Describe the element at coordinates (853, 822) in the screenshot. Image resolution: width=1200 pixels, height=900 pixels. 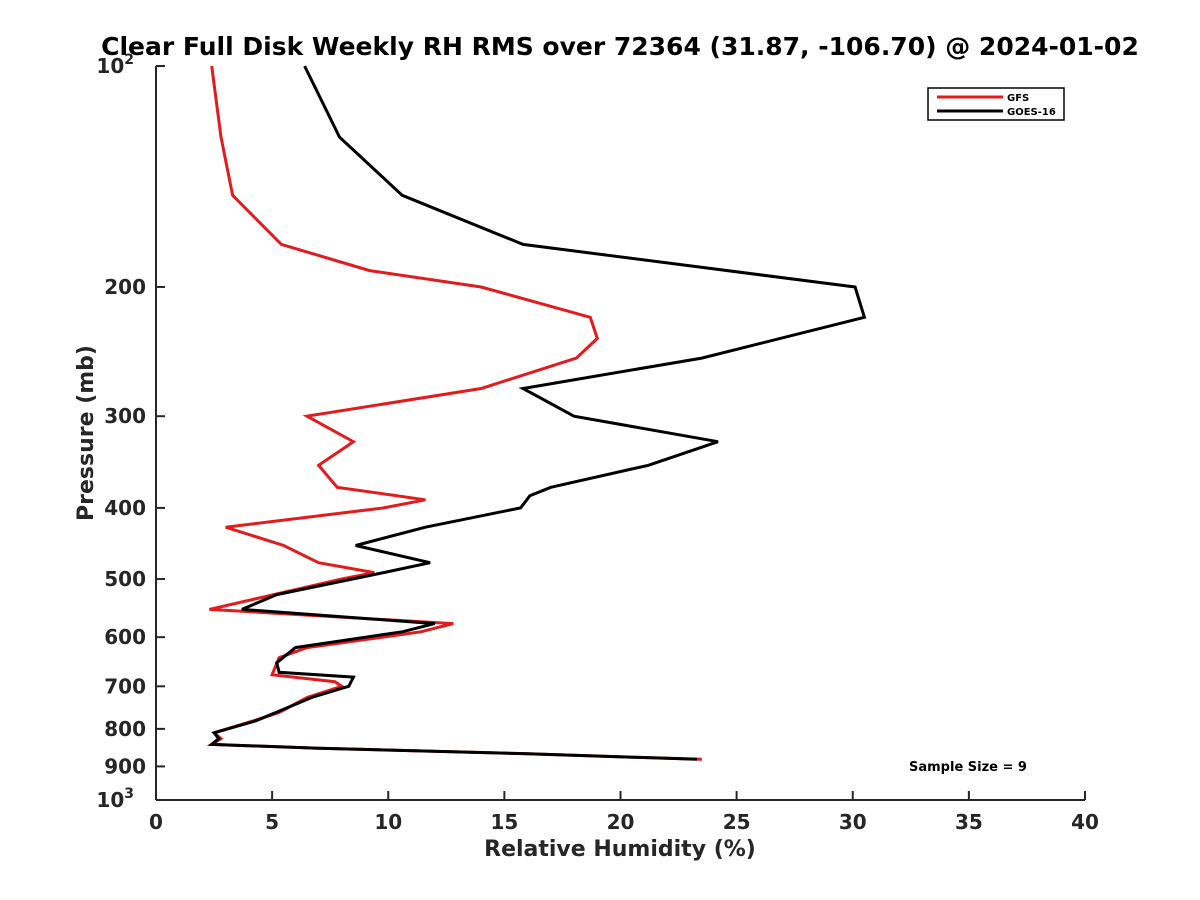
I see `x-tick-label: 30` at that location.